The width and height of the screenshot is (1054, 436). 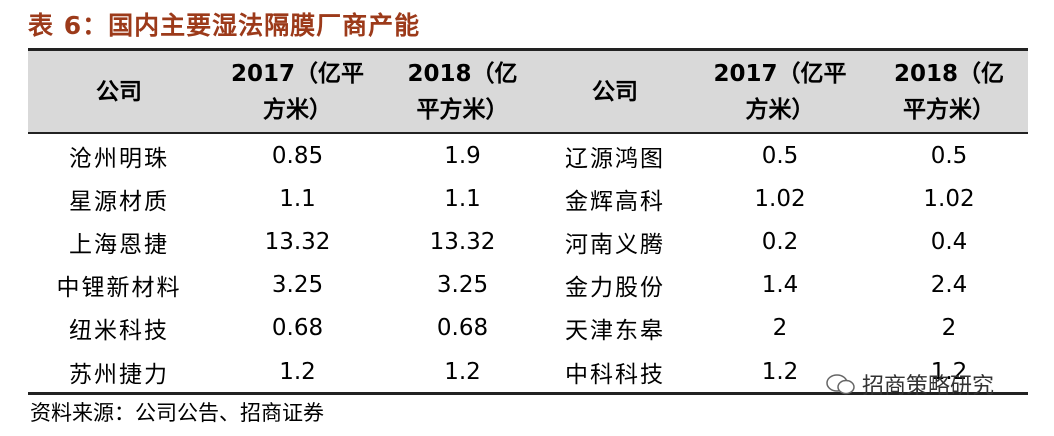 What do you see at coordinates (528, 133) in the screenshot?
I see `header-rule` at bounding box center [528, 133].